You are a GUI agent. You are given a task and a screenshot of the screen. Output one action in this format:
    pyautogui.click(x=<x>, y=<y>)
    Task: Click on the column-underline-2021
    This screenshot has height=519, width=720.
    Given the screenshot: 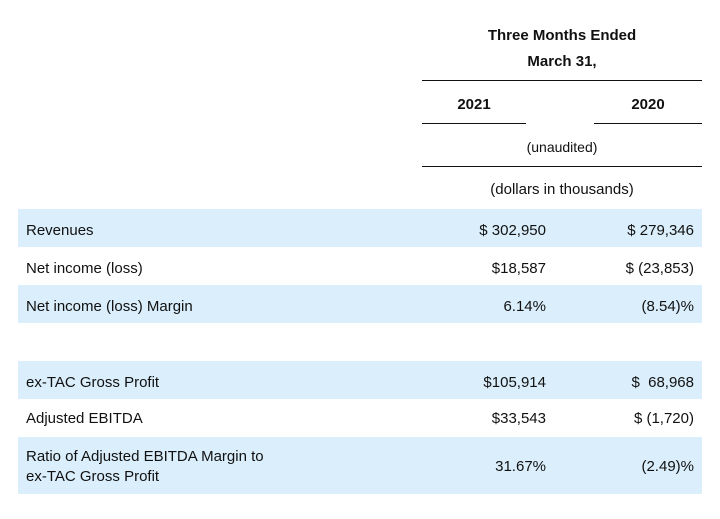 What is the action you would take?
    pyautogui.click(x=474, y=123)
    